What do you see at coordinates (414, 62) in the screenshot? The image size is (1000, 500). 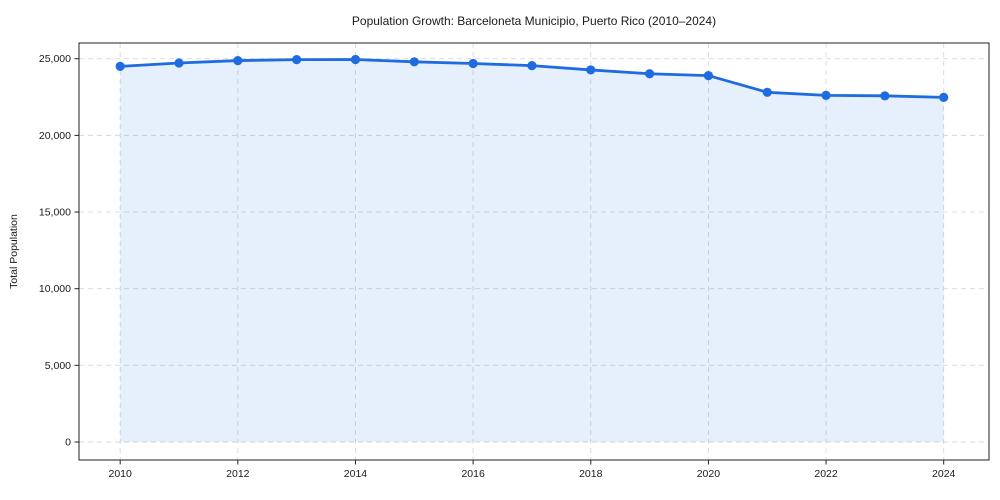 I see `data-point-2015` at bounding box center [414, 62].